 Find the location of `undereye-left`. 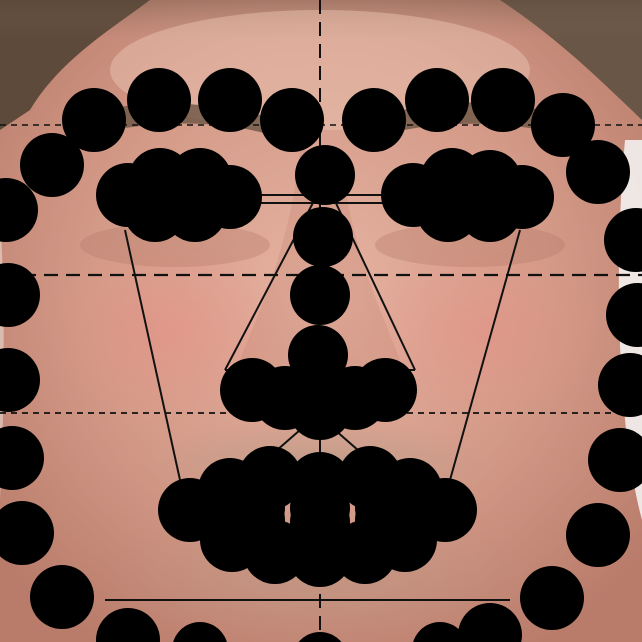

undereye-left is located at coordinates (175, 245).